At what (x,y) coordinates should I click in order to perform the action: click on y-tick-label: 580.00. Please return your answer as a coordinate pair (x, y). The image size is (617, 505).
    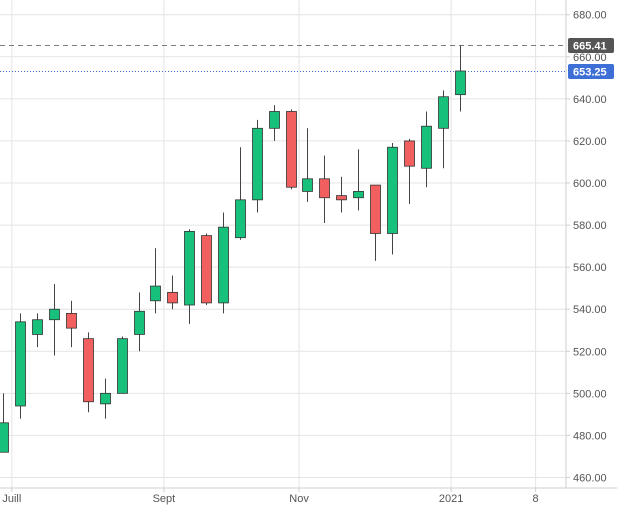
    Looking at the image, I should click on (590, 226).